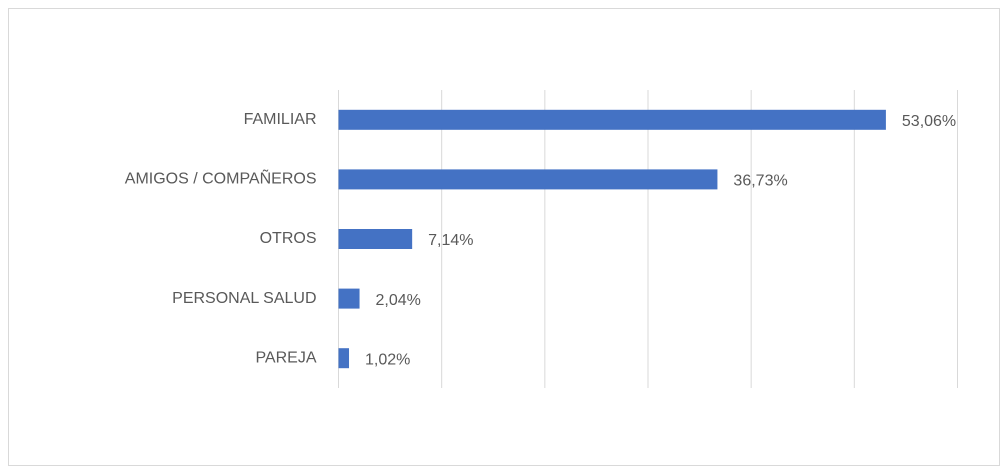 The height and width of the screenshot is (474, 1008). What do you see at coordinates (280, 119) in the screenshot?
I see `y-tick-label: FAMILIAR` at bounding box center [280, 119].